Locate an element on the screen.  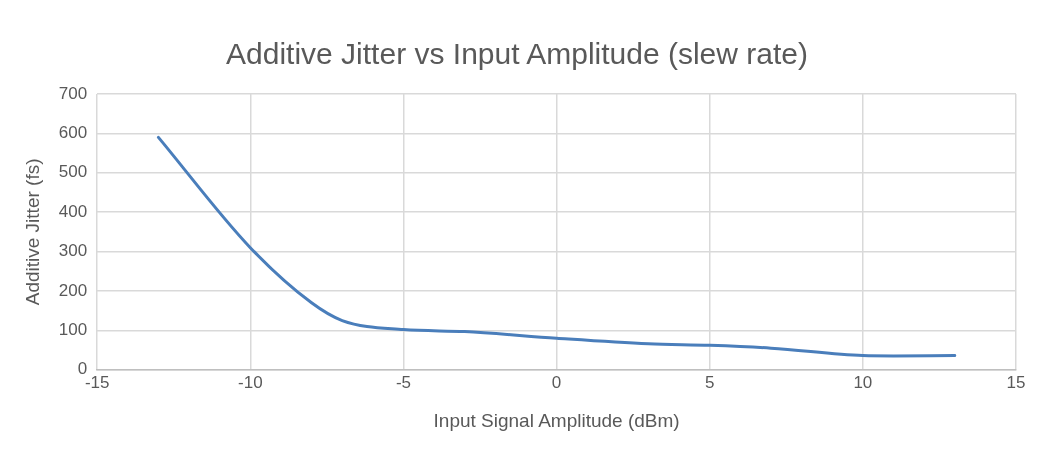
y-axis-title: Additive Jitter (fs) is located at coordinates (32, 232).